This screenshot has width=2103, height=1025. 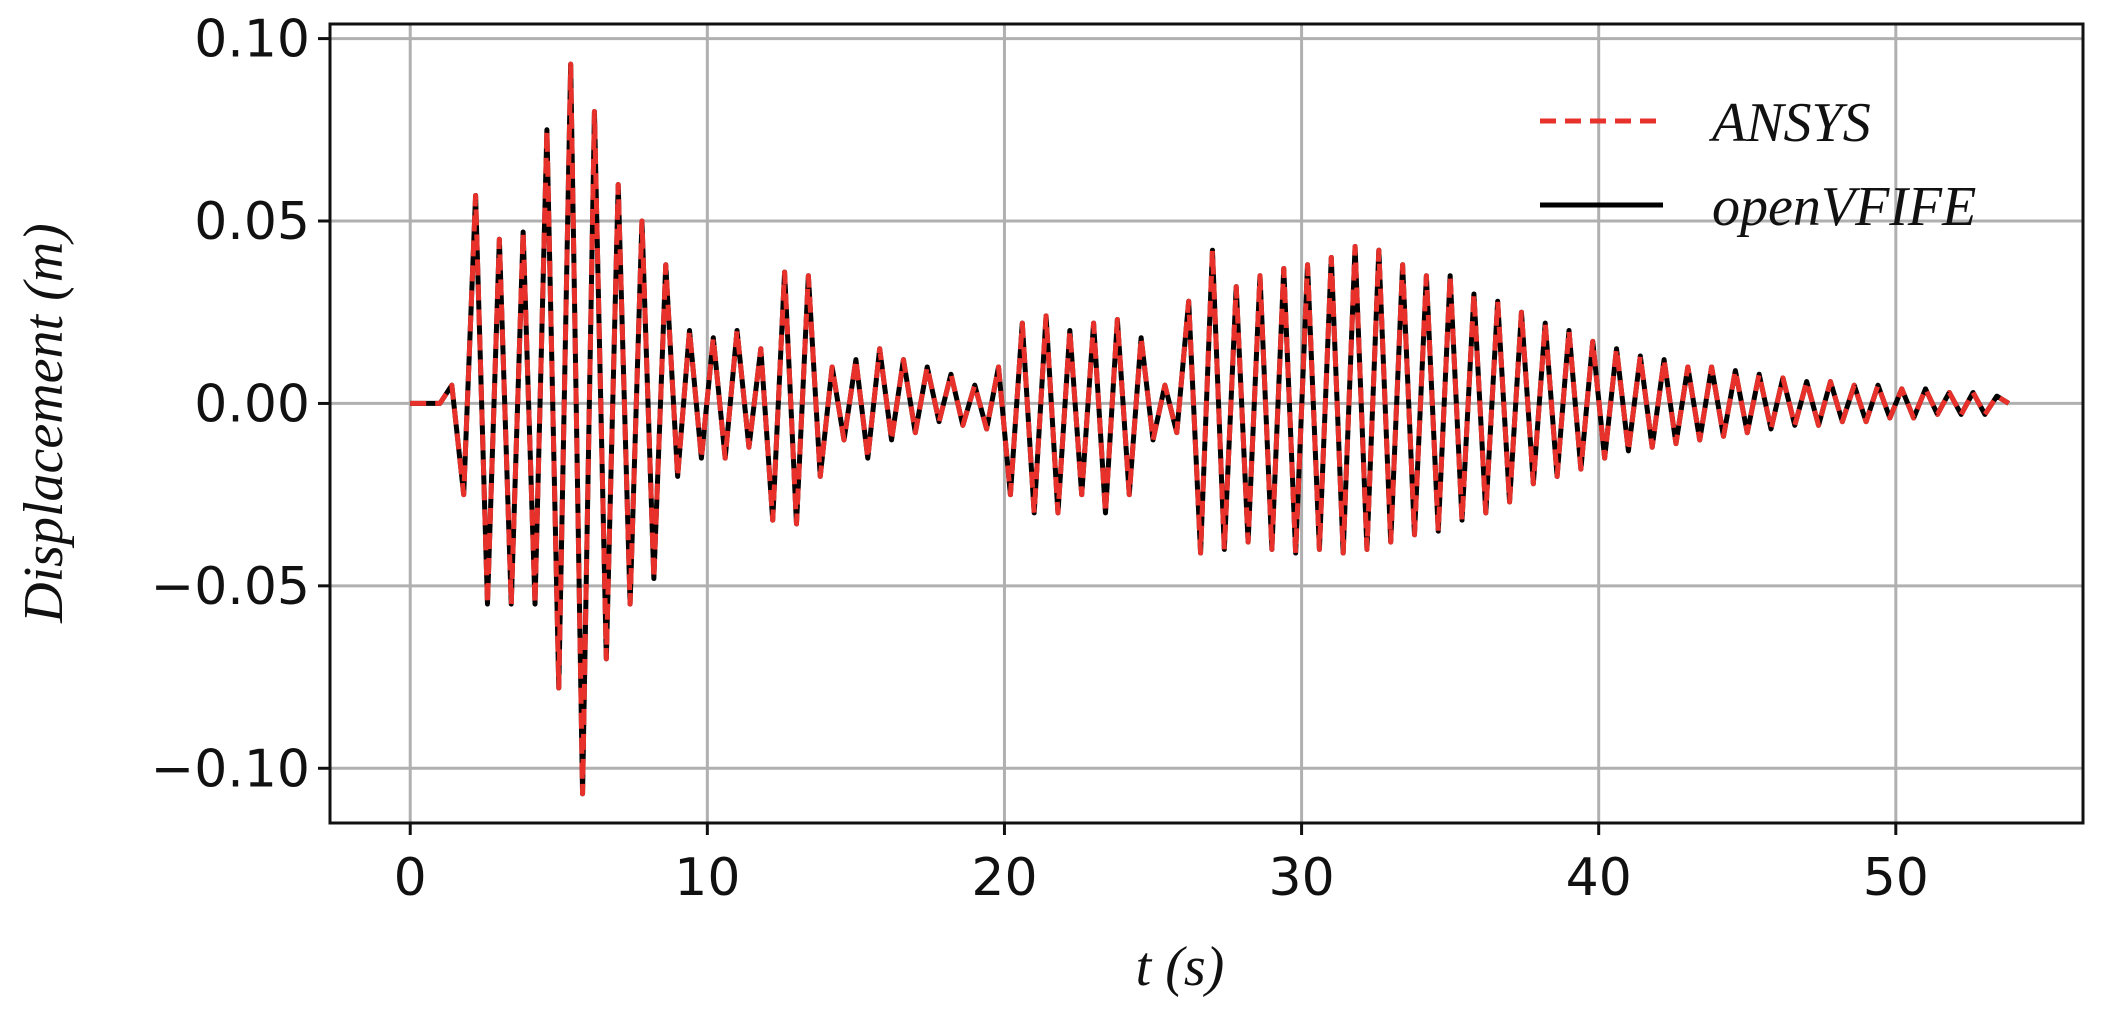 What do you see at coordinates (230, 769) in the screenshot?
I see `y-tick-label: −0.10` at bounding box center [230, 769].